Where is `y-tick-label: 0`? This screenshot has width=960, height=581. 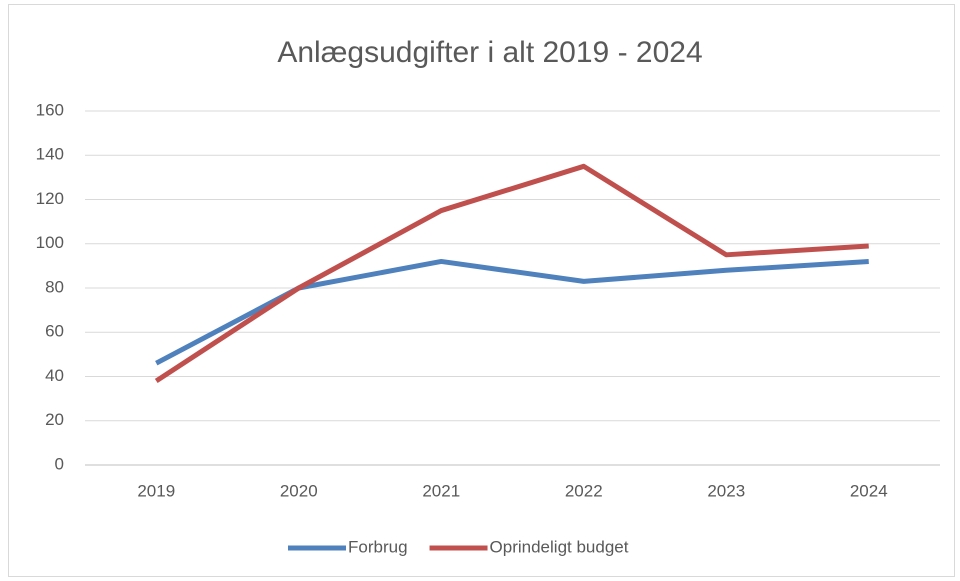
y-tick-label: 0 is located at coordinates (59, 463).